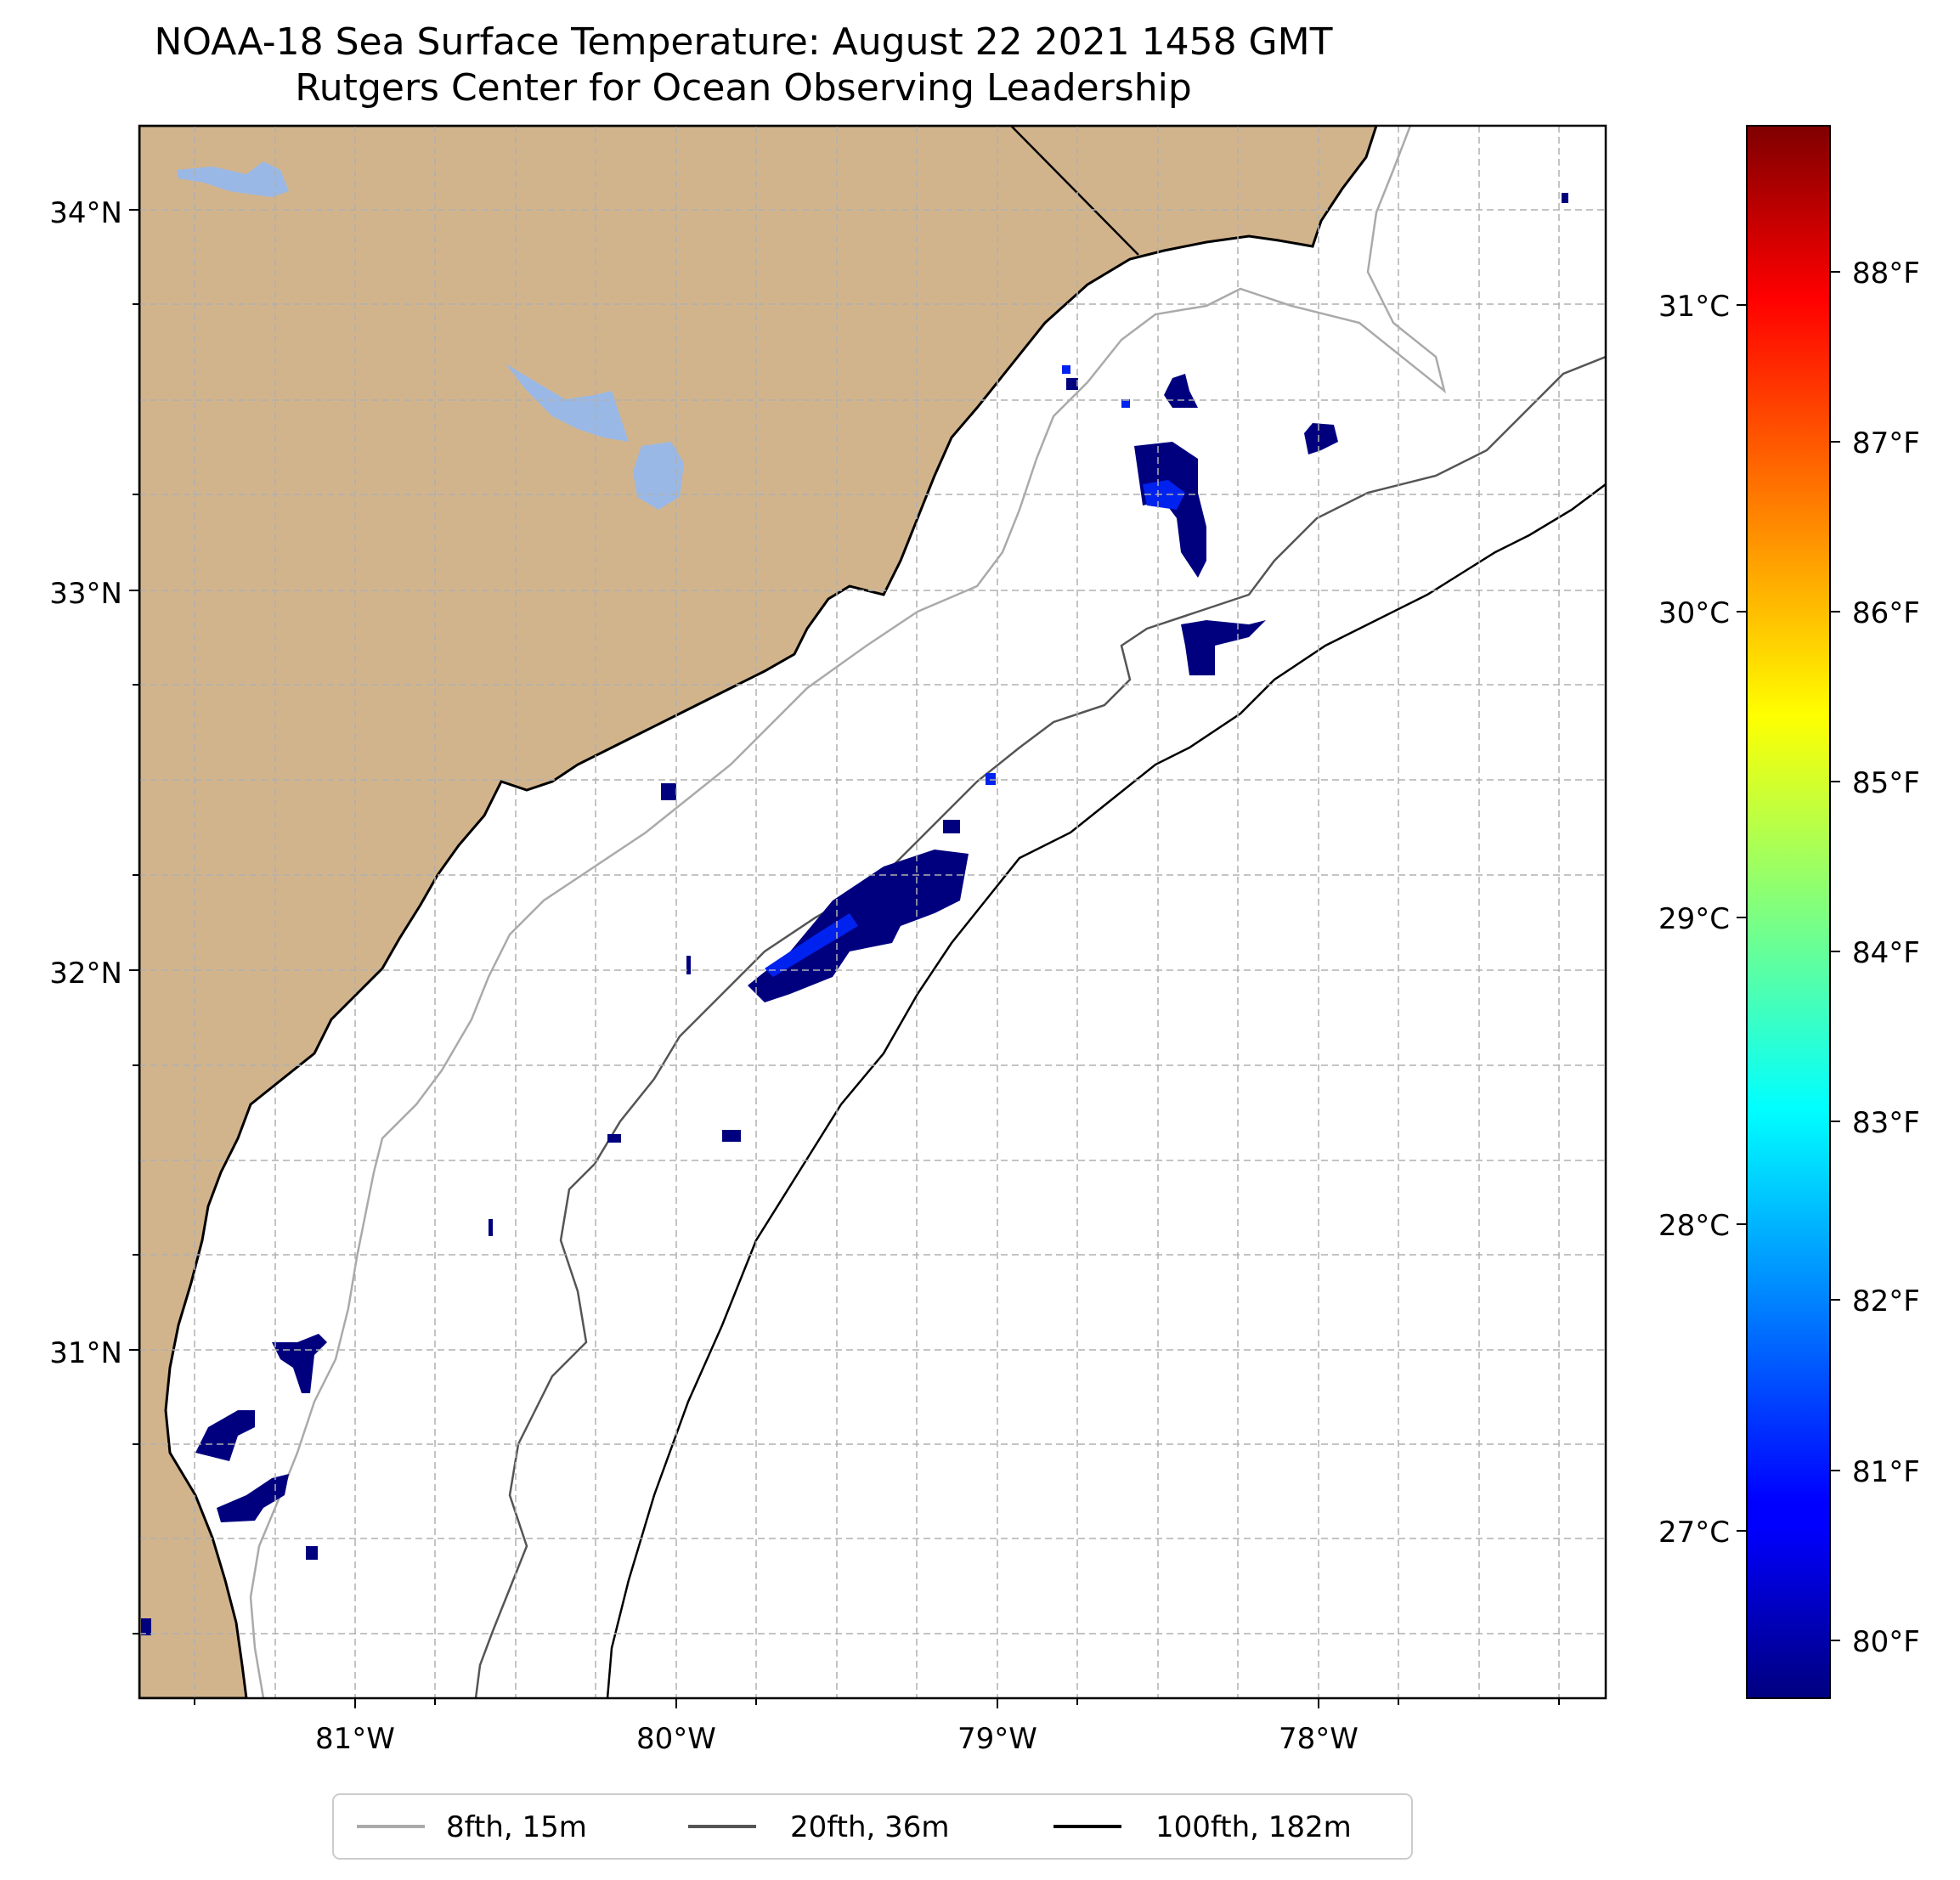  I want to click on celsius-tick-label: 29°C, so click(1694, 919).